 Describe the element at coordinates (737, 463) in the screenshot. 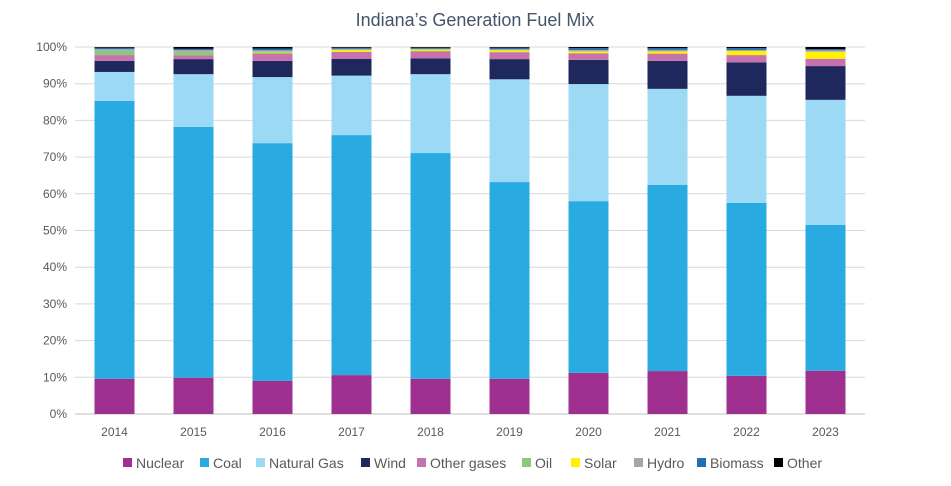

I see `legend-label: Biomass` at that location.